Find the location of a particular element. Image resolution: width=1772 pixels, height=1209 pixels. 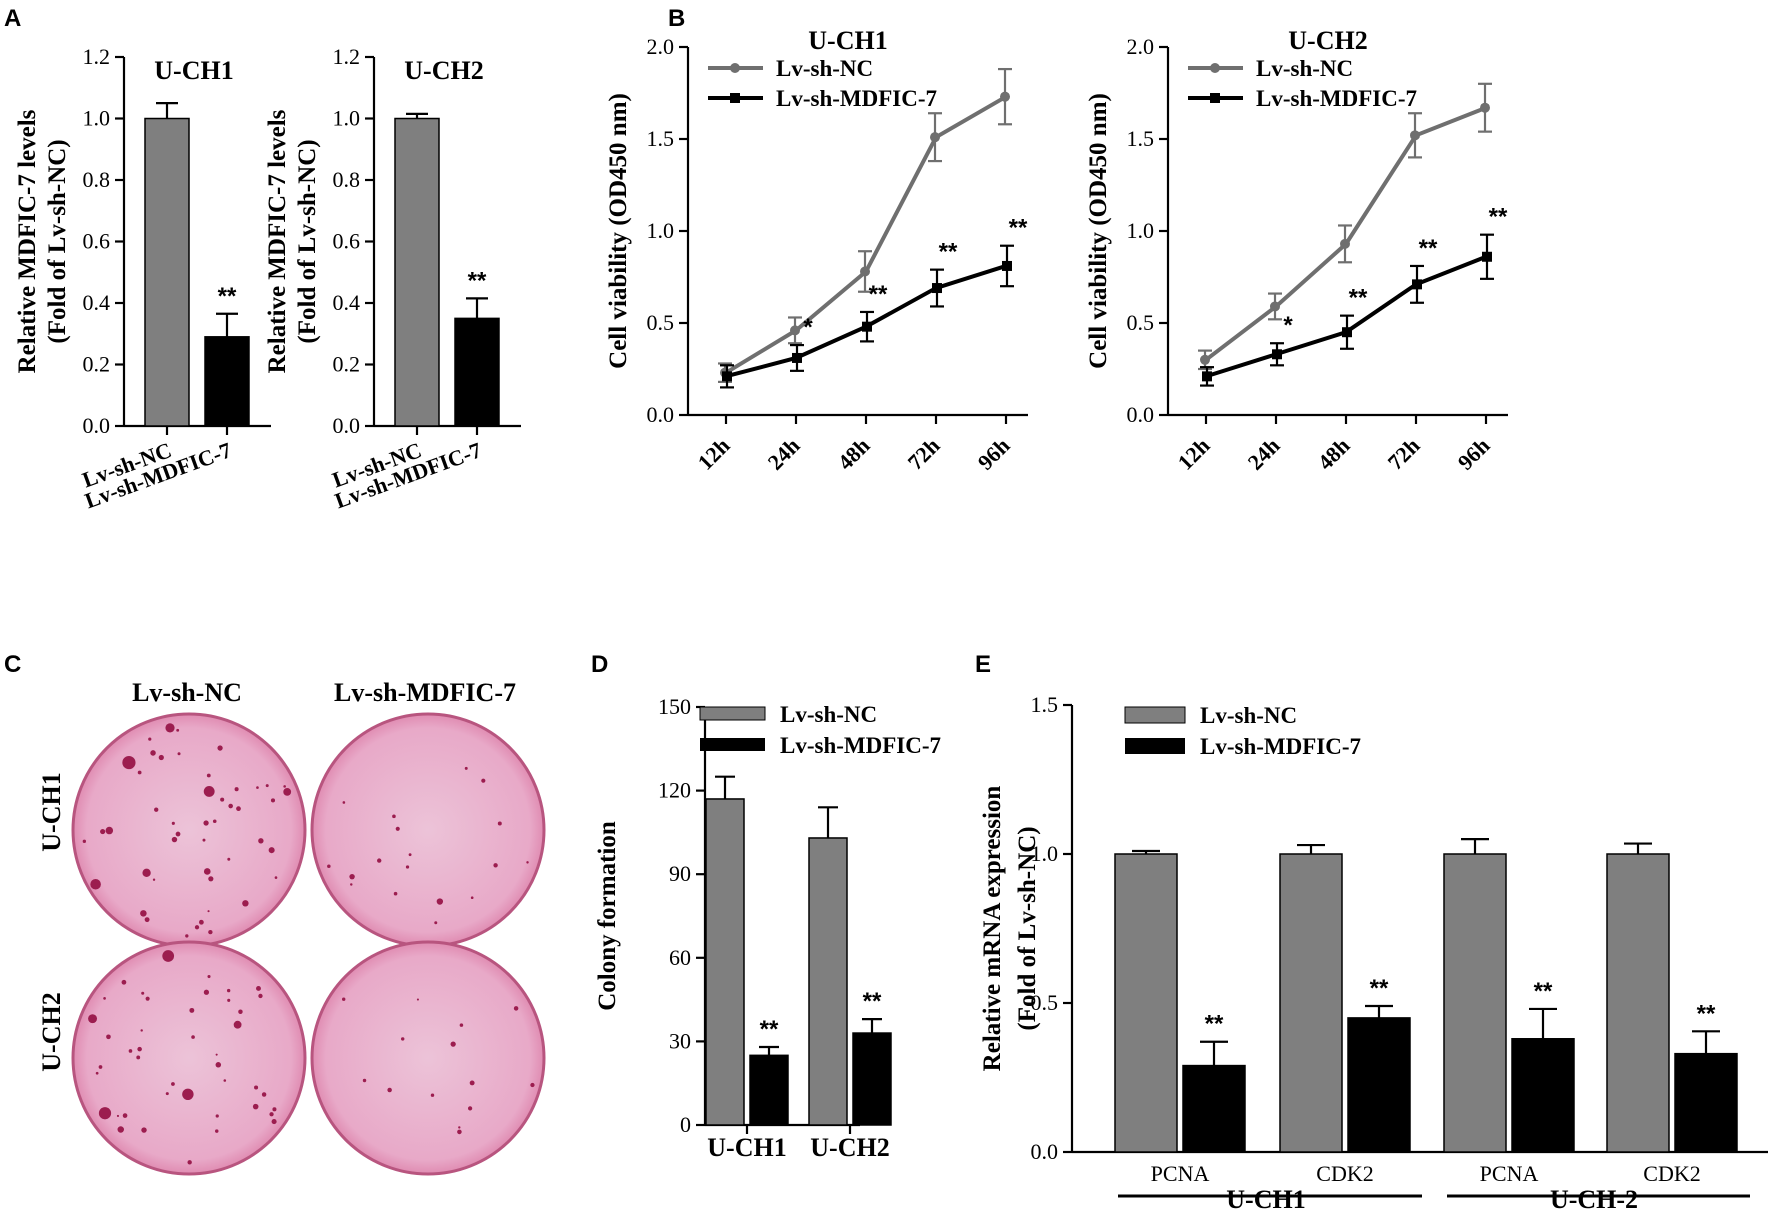

e-legend-swatch-nc is located at coordinates (1155, 715).